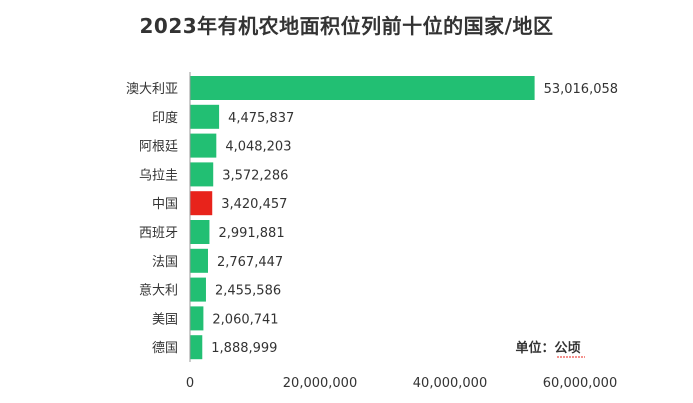  What do you see at coordinates (190, 383) in the screenshot?
I see `x-tick-label-0: 0` at bounding box center [190, 383].